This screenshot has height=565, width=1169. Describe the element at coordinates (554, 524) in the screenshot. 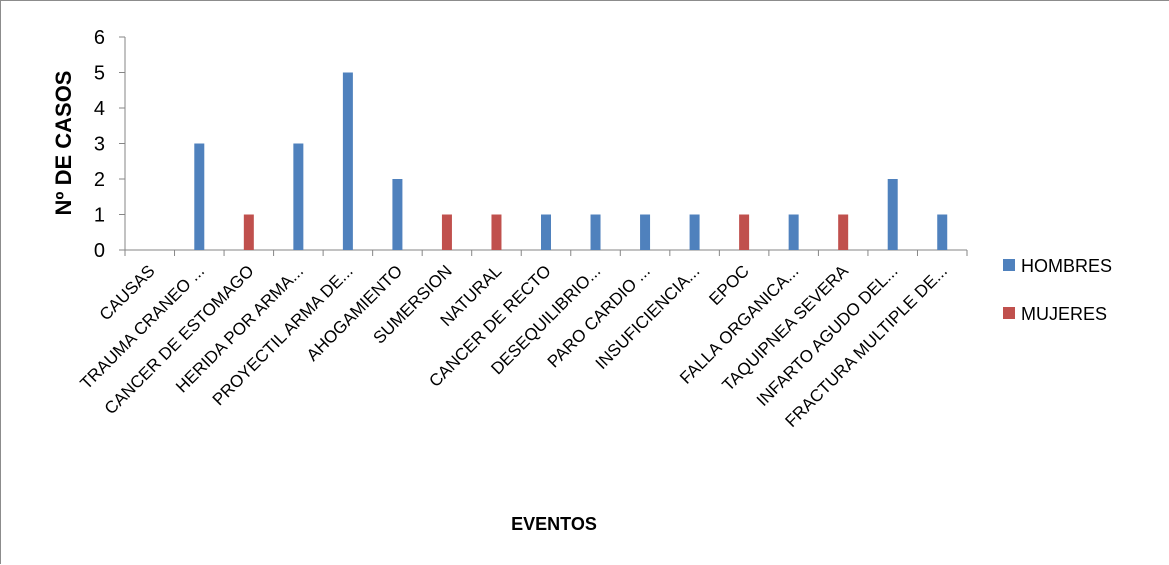

I see `x-axis-title: EVENTOS` at that location.